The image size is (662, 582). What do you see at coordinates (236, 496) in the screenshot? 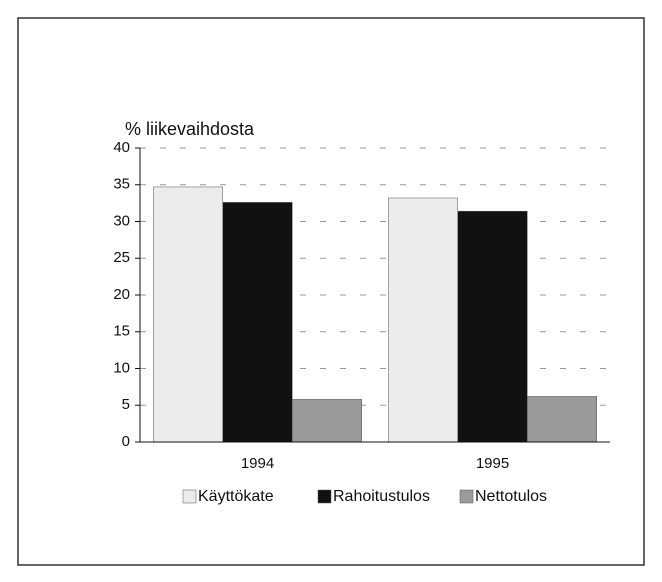
I see `legend-label: Käyttökate` at bounding box center [236, 496].